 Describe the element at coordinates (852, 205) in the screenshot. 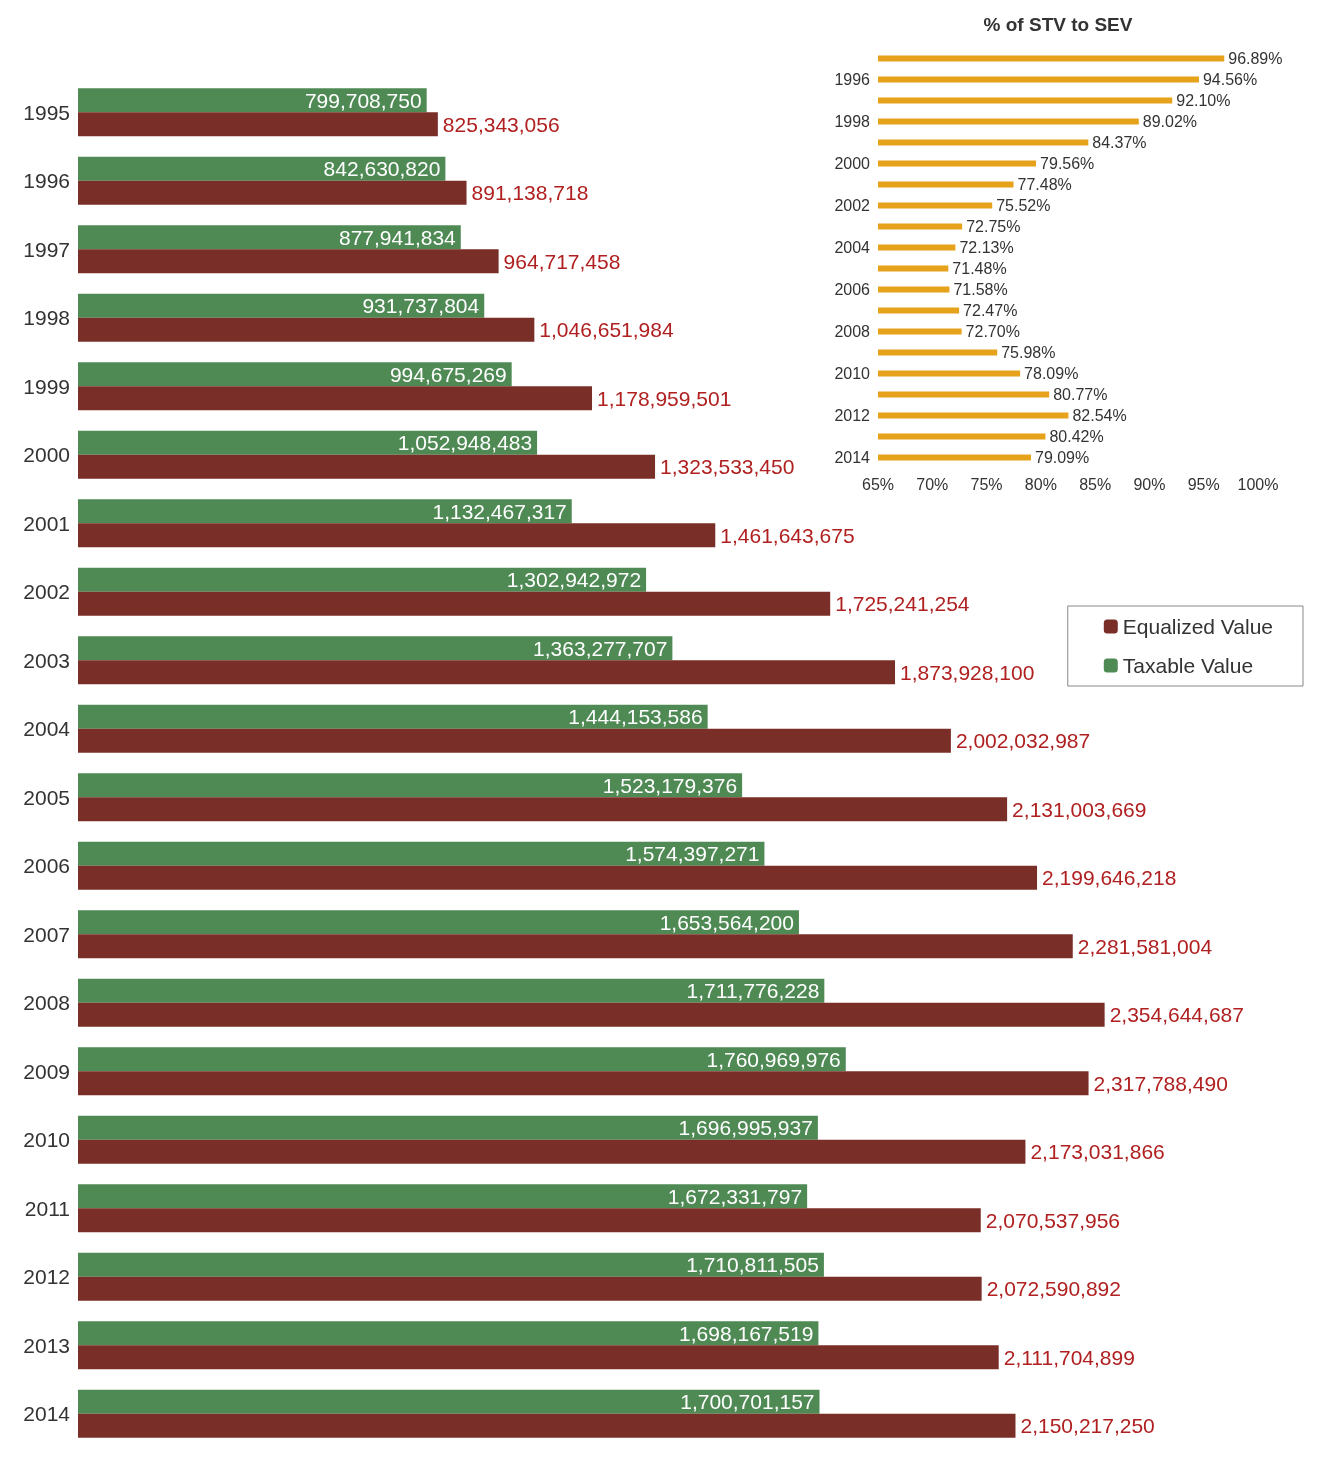

I see `y-tick-label: 2002` at that location.